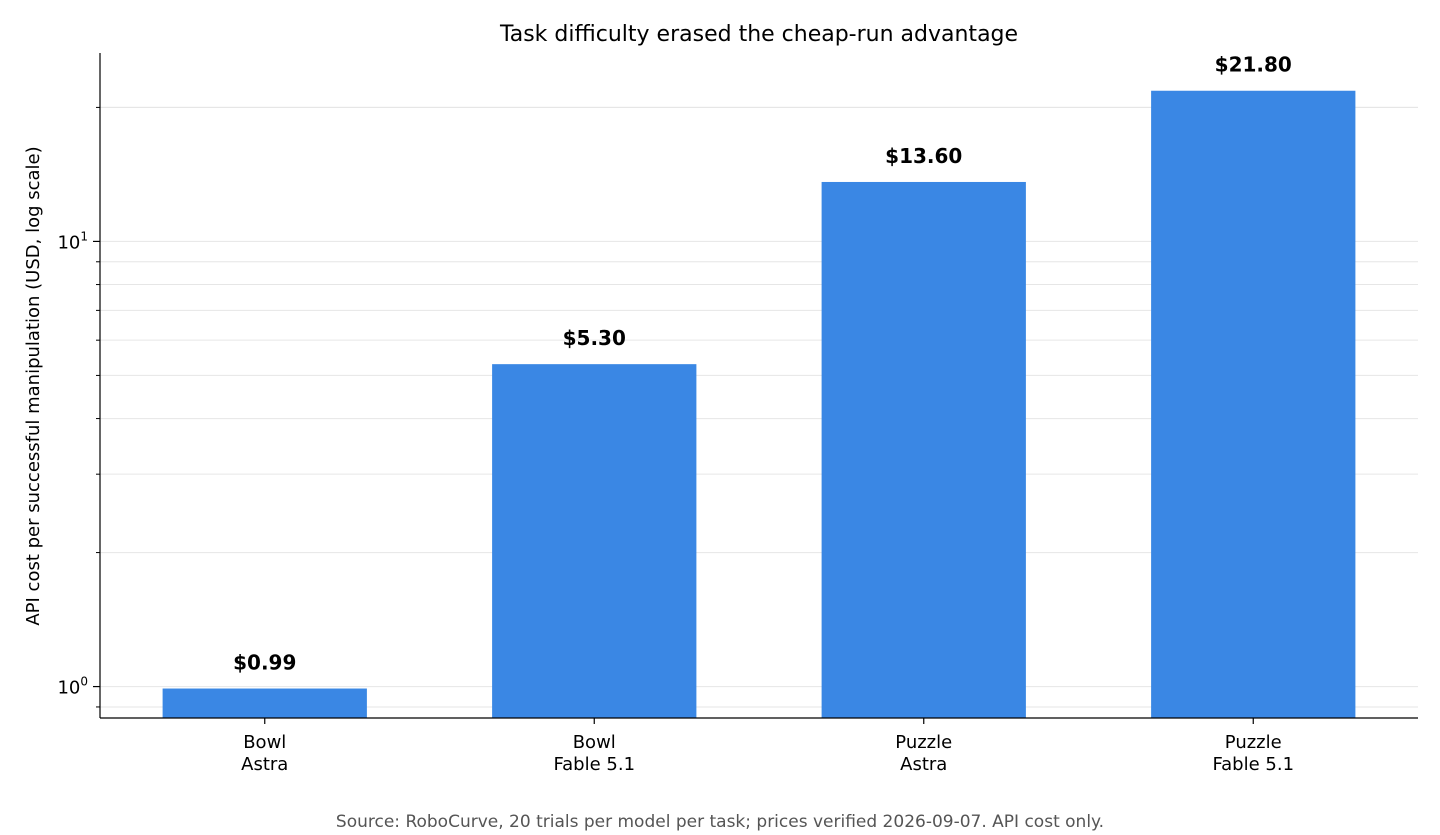 The width and height of the screenshot is (1440, 835). Describe the element at coordinates (72, 241) in the screenshot. I see `y-tick-label: 10¹` at that location.